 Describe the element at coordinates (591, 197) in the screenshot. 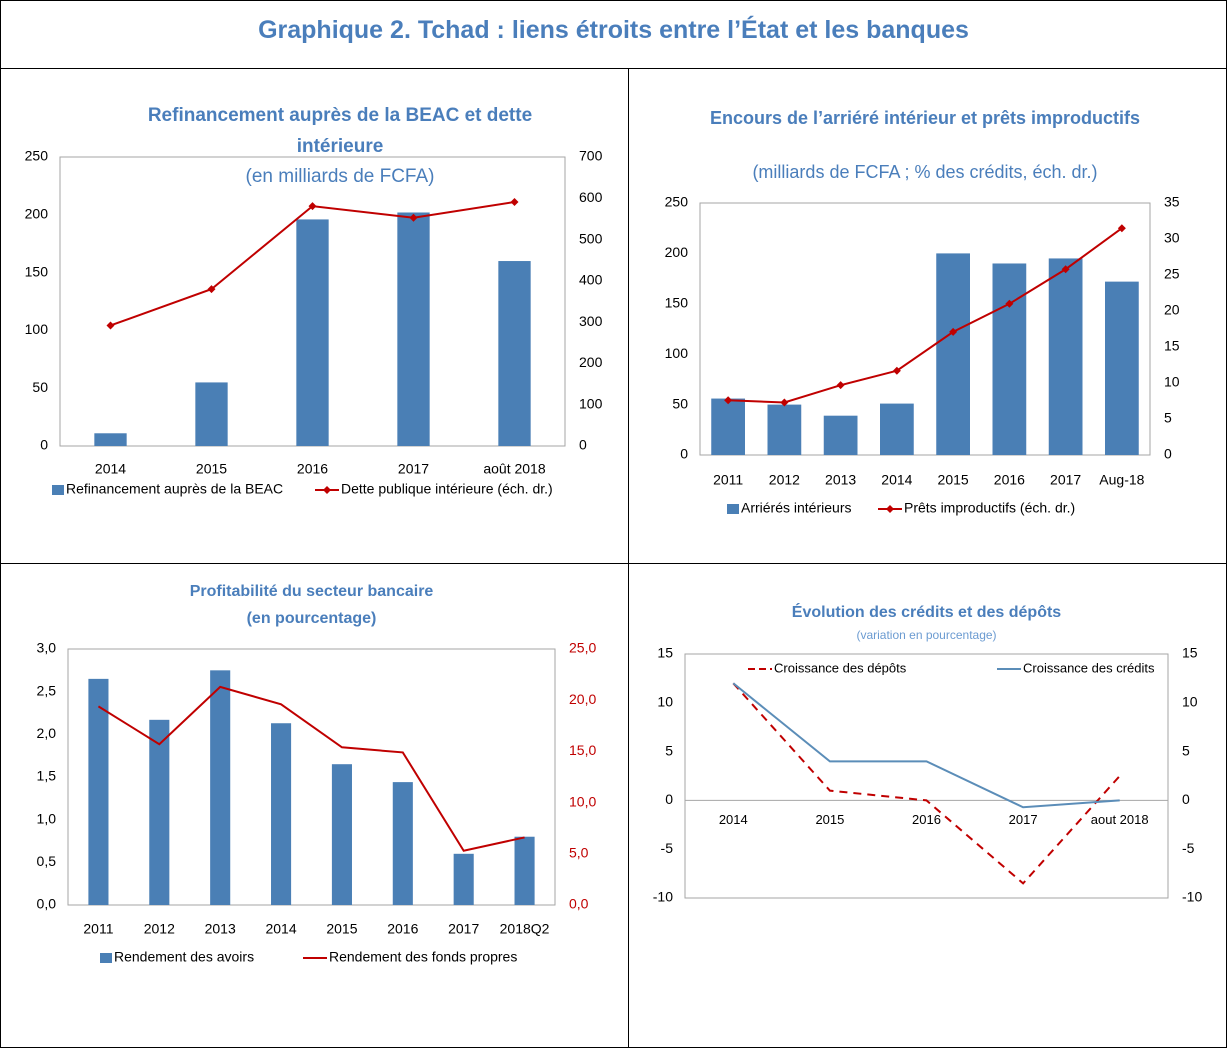

I see `y2-tick-label: 600` at that location.